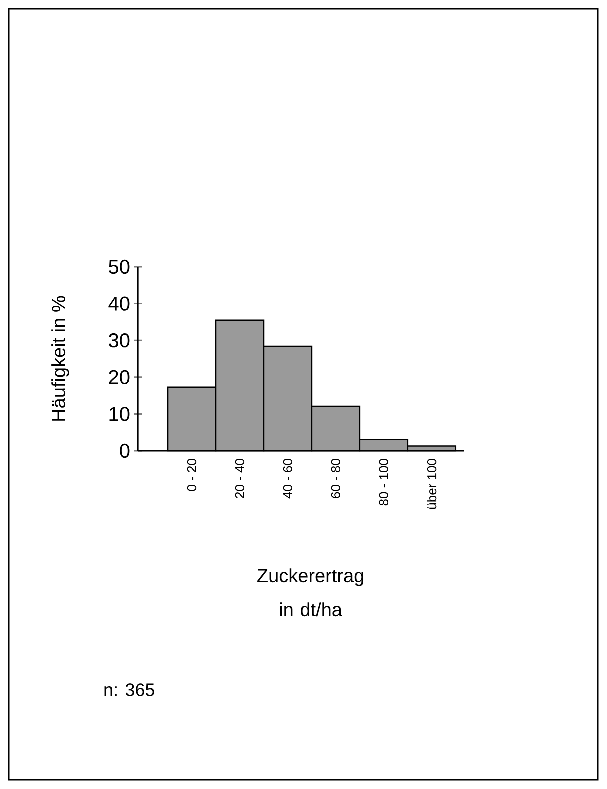 The width and height of the screenshot is (607, 789). Describe the element at coordinates (240, 478) in the screenshot. I see `x-tick-label: 20 - 40` at that location.